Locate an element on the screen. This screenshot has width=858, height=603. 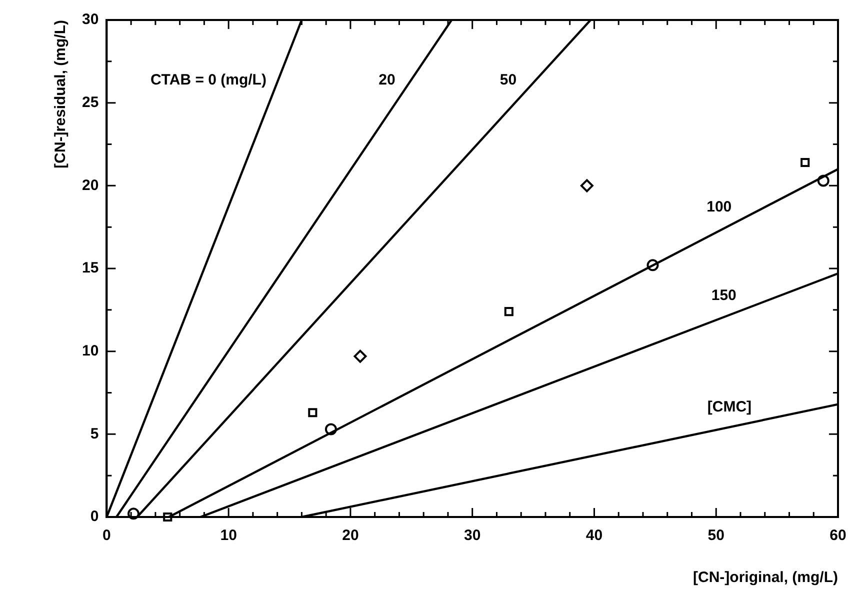
y-tick-label: 25 is located at coordinates (90, 102).